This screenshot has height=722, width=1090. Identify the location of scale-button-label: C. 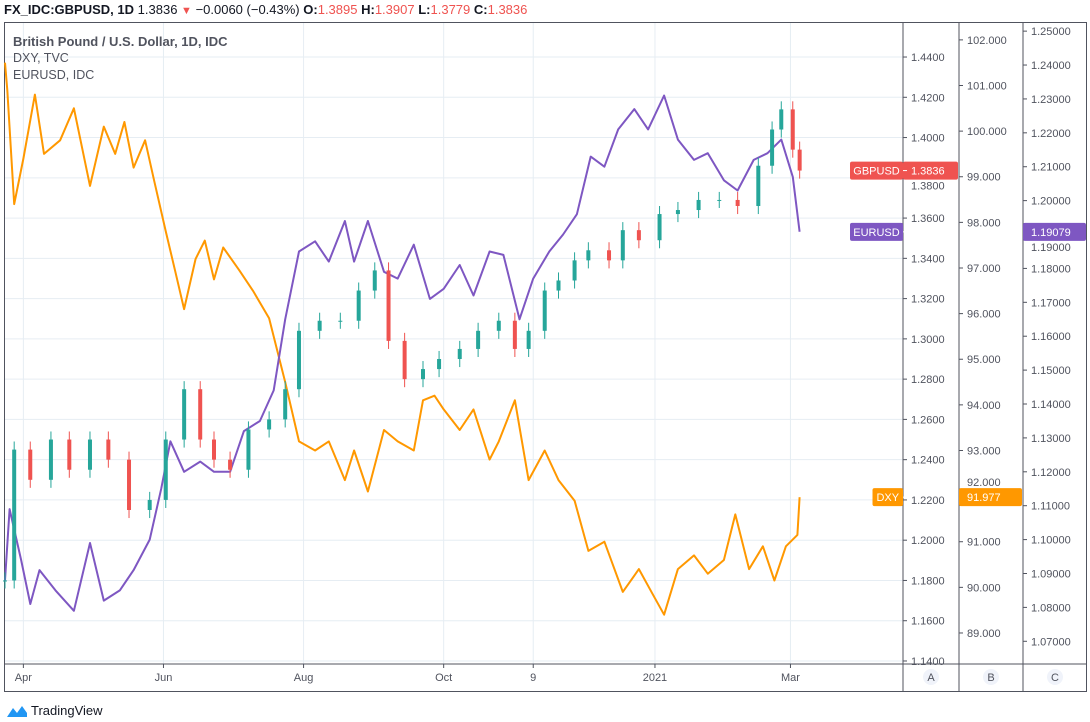
(1055, 678).